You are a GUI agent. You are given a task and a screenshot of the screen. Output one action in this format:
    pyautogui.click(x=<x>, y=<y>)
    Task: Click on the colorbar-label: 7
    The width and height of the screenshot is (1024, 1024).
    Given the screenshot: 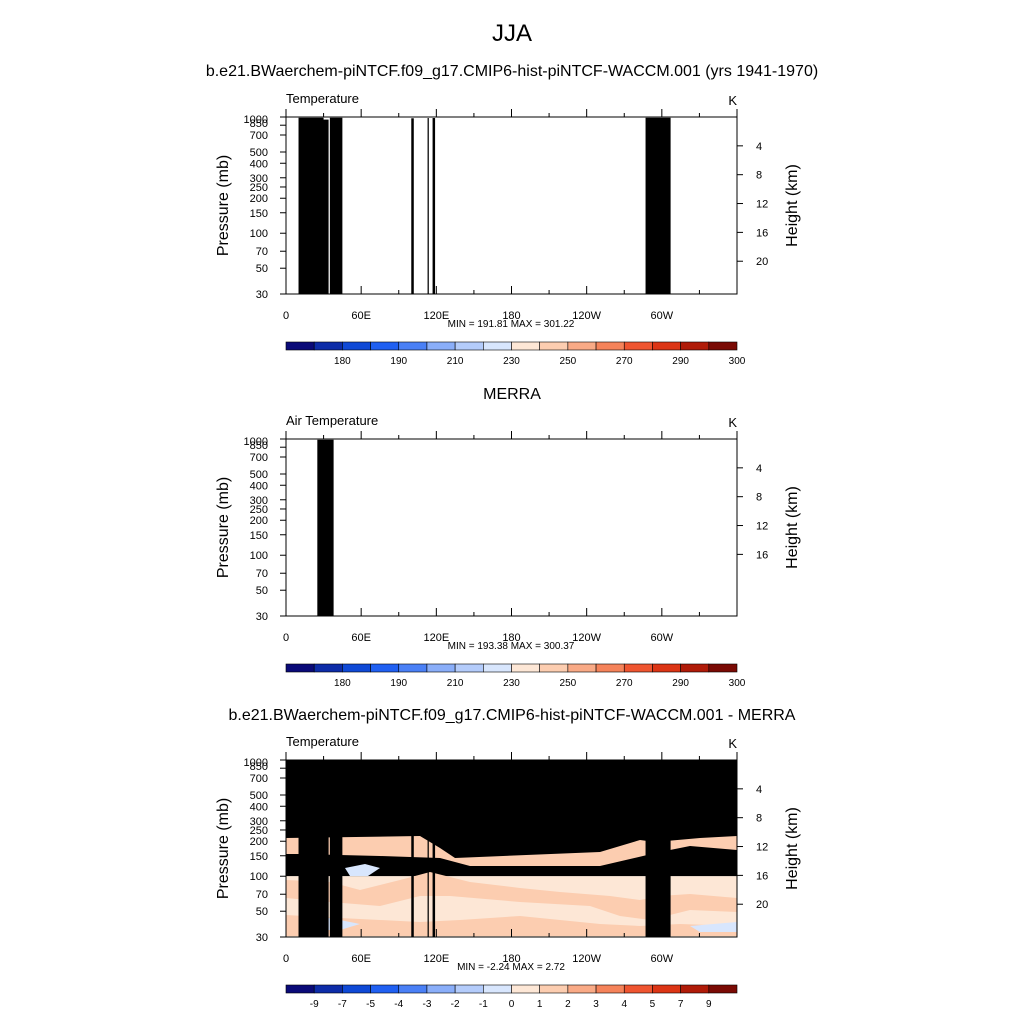 What is the action you would take?
    pyautogui.click(x=681, y=1004)
    